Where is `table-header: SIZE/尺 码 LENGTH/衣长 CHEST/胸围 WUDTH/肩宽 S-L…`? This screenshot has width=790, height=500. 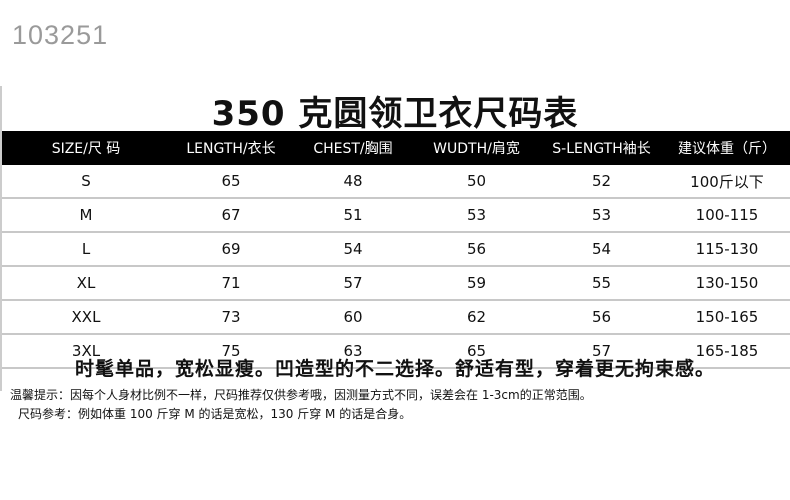
table-header: SIZE/尺 码 LENGTH/衣长 CHEST/胸围 WUDTH/肩宽 S-L… is located at coordinates (396, 148).